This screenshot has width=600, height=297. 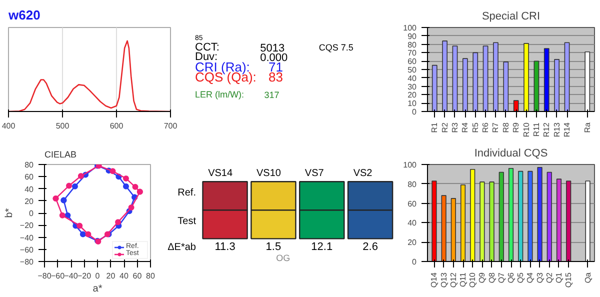 I want to click on x-tick-label: R10, so click(x=526, y=130).